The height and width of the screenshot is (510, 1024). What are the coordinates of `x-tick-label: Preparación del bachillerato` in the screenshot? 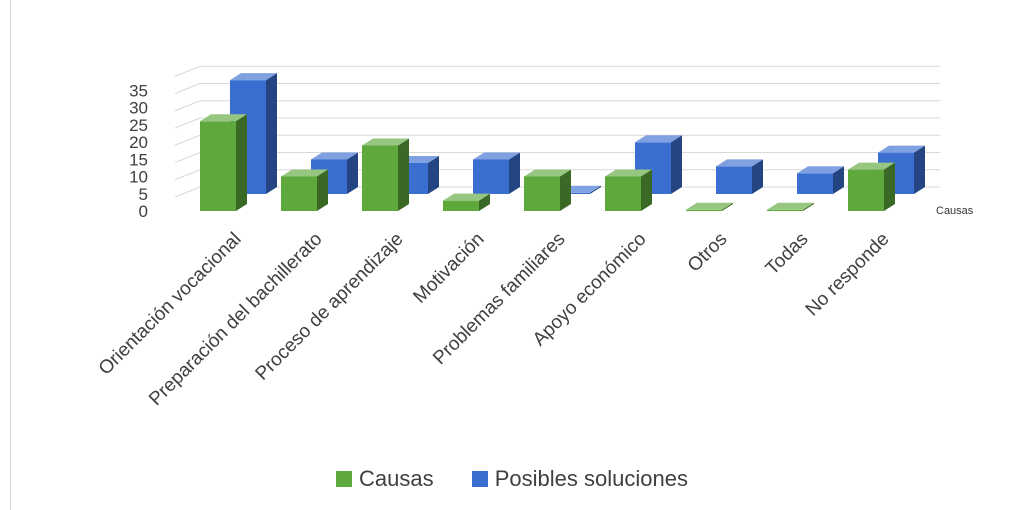 It's located at (235, 319).